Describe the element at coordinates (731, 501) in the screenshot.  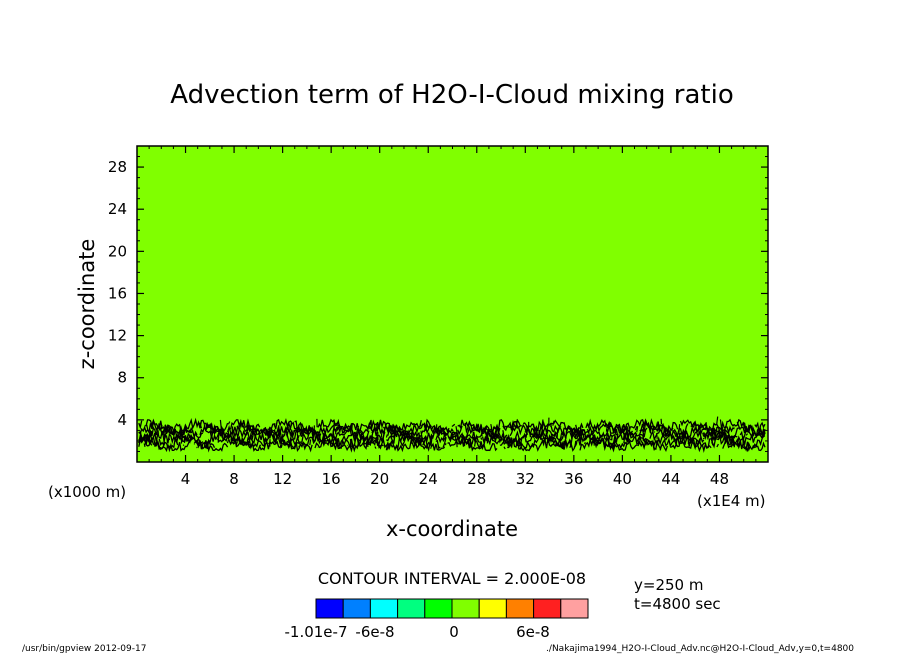
I see `x-unit-label: (x1E4 m)` at that location.